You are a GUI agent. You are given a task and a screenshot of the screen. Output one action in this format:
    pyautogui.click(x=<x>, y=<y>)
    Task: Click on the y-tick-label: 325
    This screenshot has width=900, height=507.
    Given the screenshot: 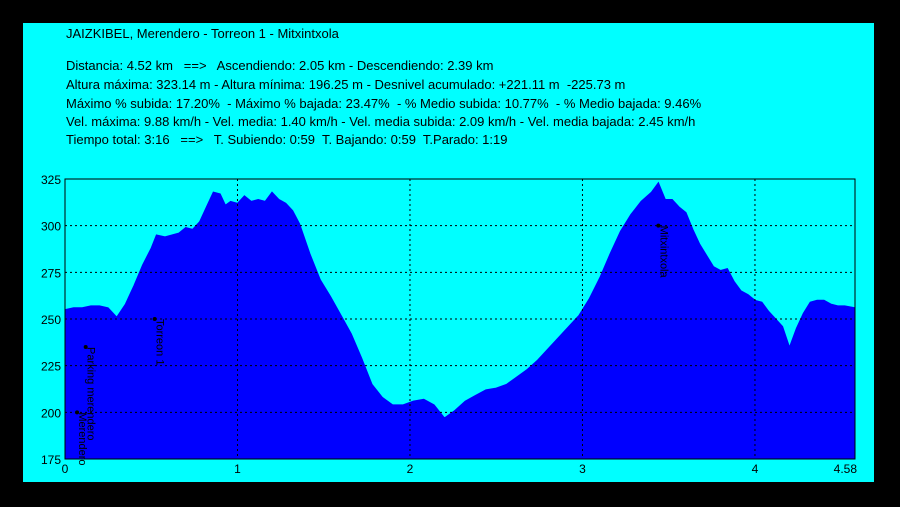 What is the action you would take?
    pyautogui.click(x=51, y=180)
    